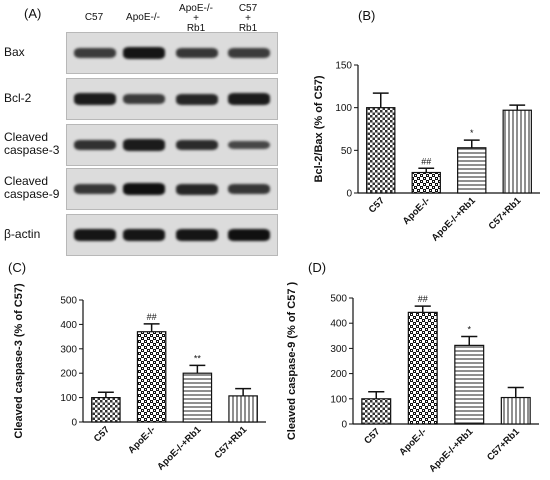 The width and height of the screenshot is (550, 480). I want to click on y-axis-label: Cleaved caspase-9 (% of C57 ), so click(292, 360).